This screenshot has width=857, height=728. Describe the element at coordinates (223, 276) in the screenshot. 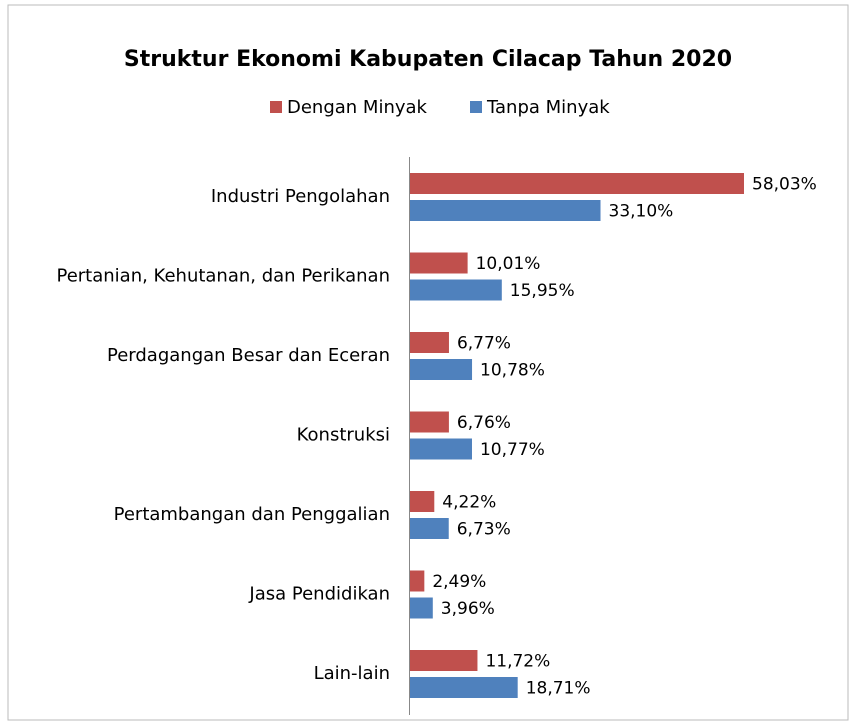

I see `category-label: Pertanian, Kehutanan, dan Perikanan` at that location.